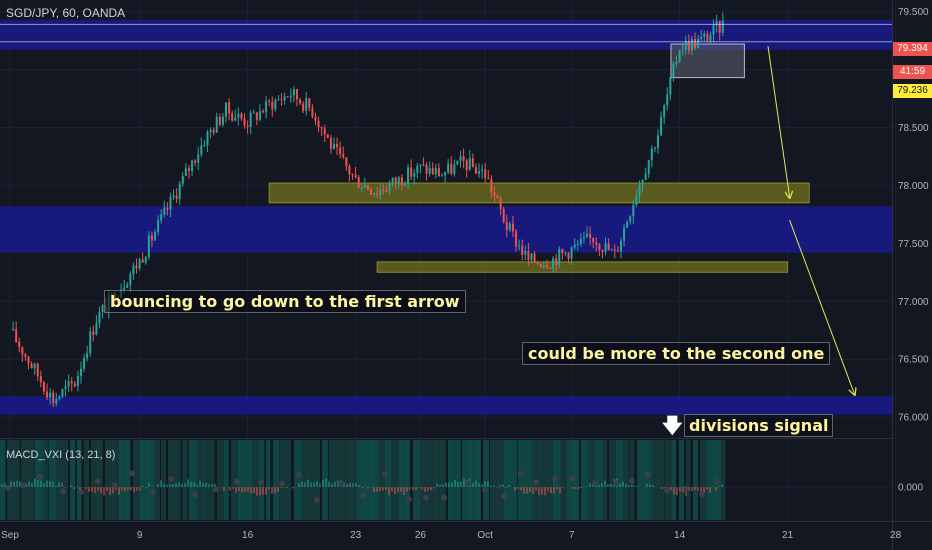 The height and width of the screenshot is (550, 932). Describe the element at coordinates (285, 301) in the screenshot. I see `annotation-first-arrow: bouncing to go down to the first arrow` at that location.